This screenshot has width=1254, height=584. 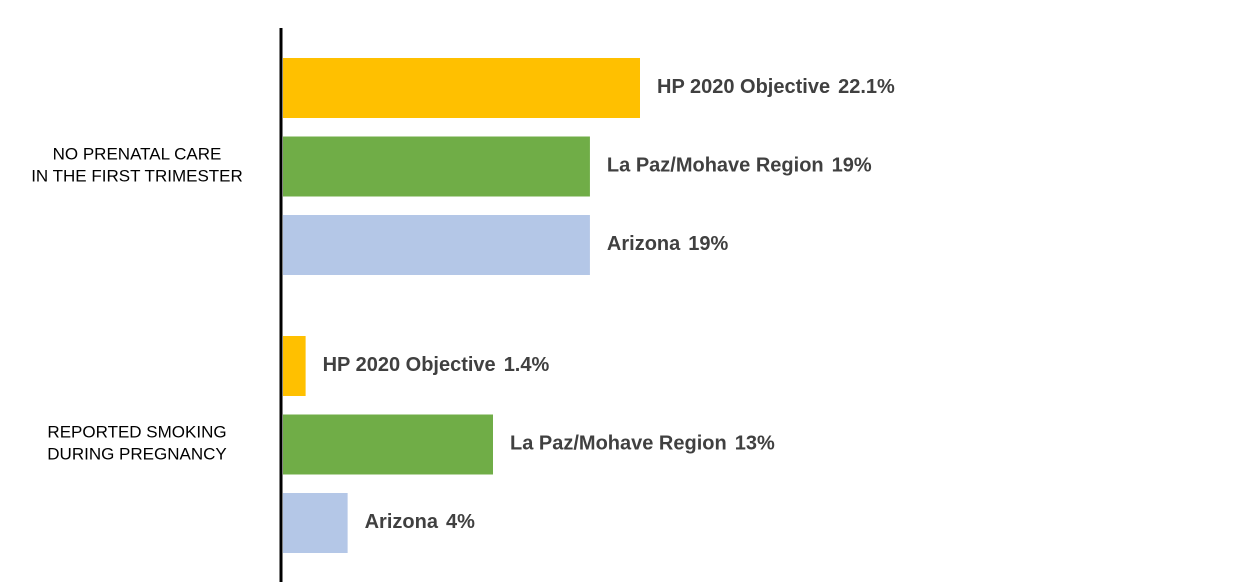 I want to click on category-label: NO PRENATAL CARE IN THE FIRST TRIMESTER, so click(x=137, y=165).